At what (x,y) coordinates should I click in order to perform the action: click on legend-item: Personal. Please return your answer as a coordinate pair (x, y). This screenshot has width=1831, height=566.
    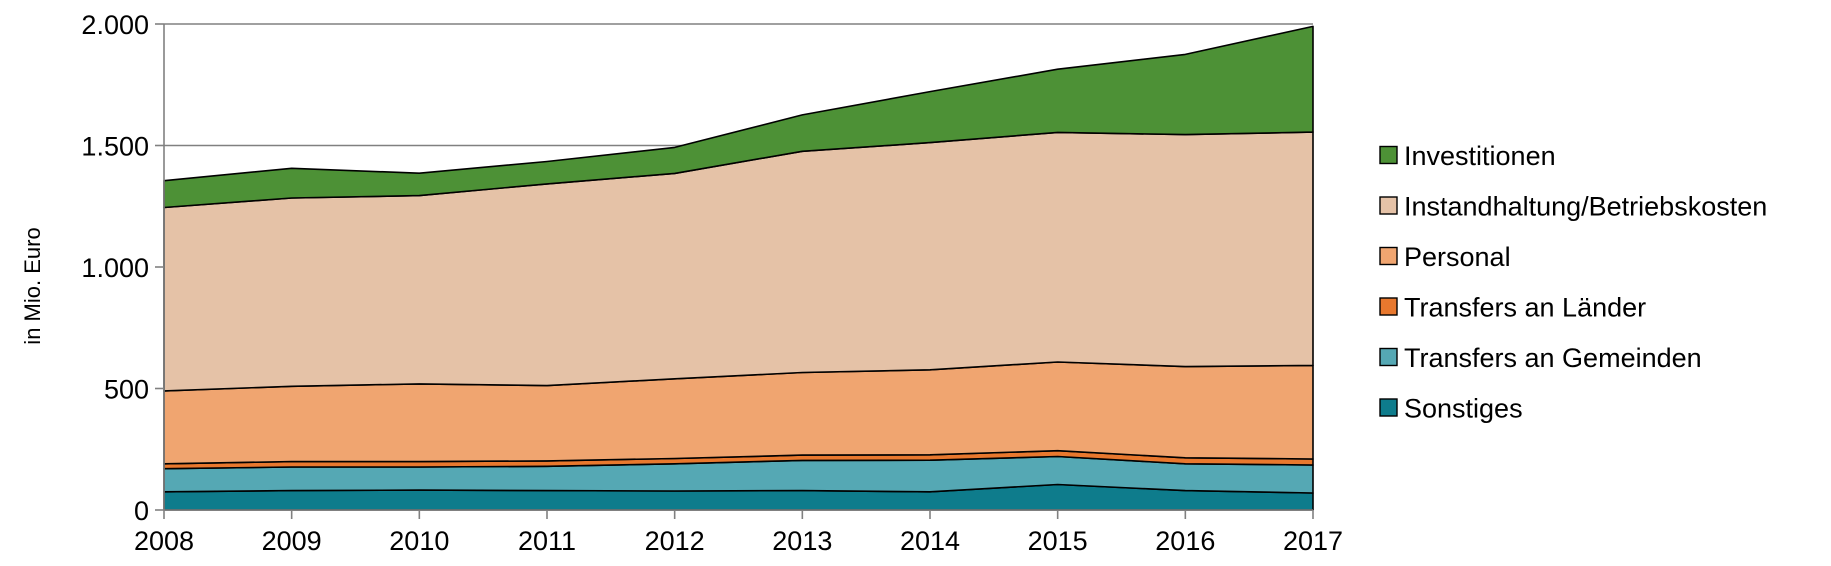
    Looking at the image, I should click on (1445, 257).